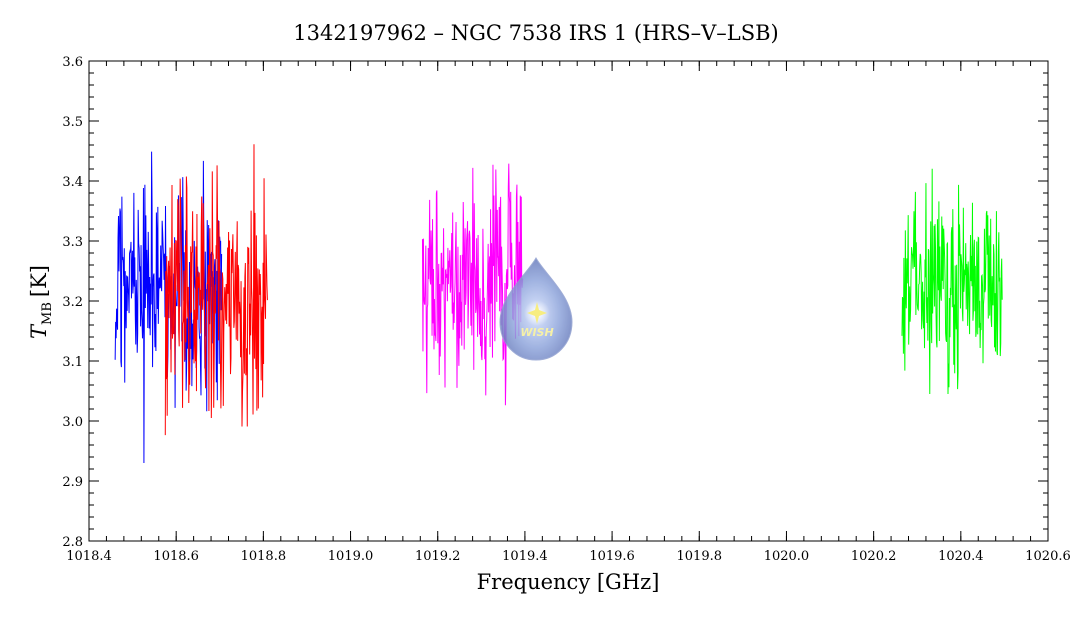 This screenshot has height=618, width=1072. What do you see at coordinates (700, 556) in the screenshot?
I see `x-tick-label: 1019.8` at bounding box center [700, 556].